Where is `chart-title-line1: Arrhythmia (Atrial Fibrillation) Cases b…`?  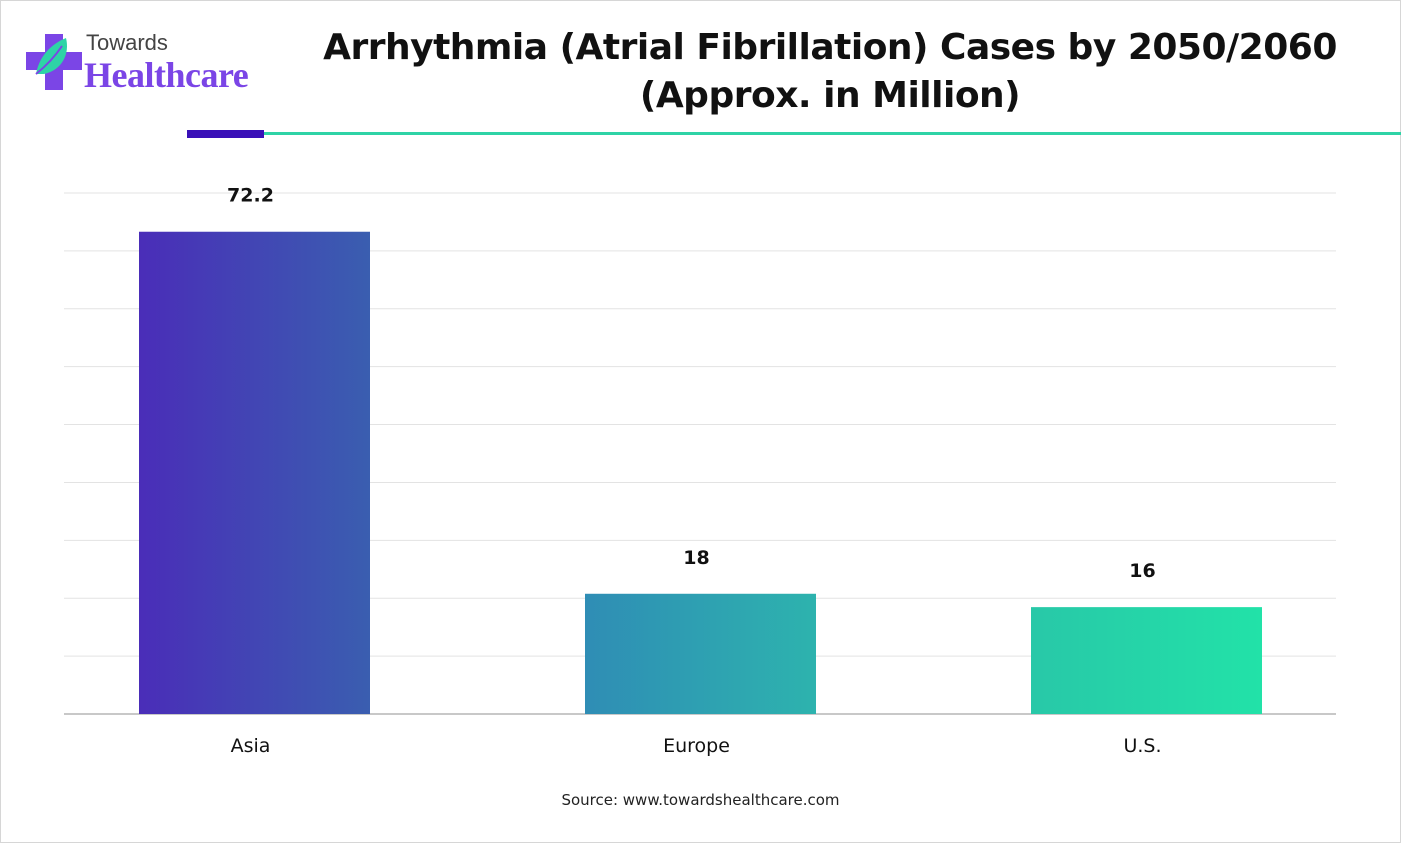 chart-title-line1: Arrhythmia (Atrial Fibrillation) Cases b… is located at coordinates (830, 47).